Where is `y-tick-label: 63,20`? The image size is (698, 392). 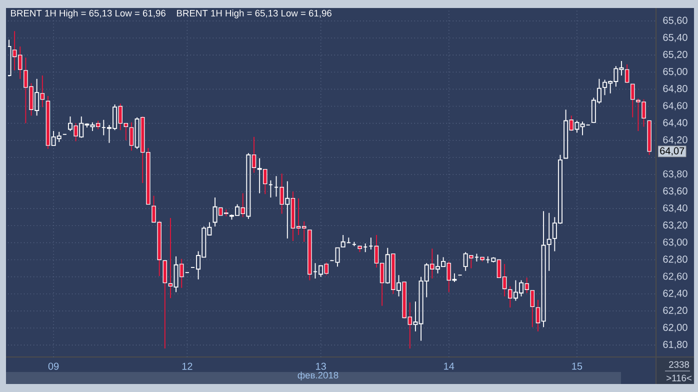
y-tick-label: 63,20 is located at coordinates (675, 226).